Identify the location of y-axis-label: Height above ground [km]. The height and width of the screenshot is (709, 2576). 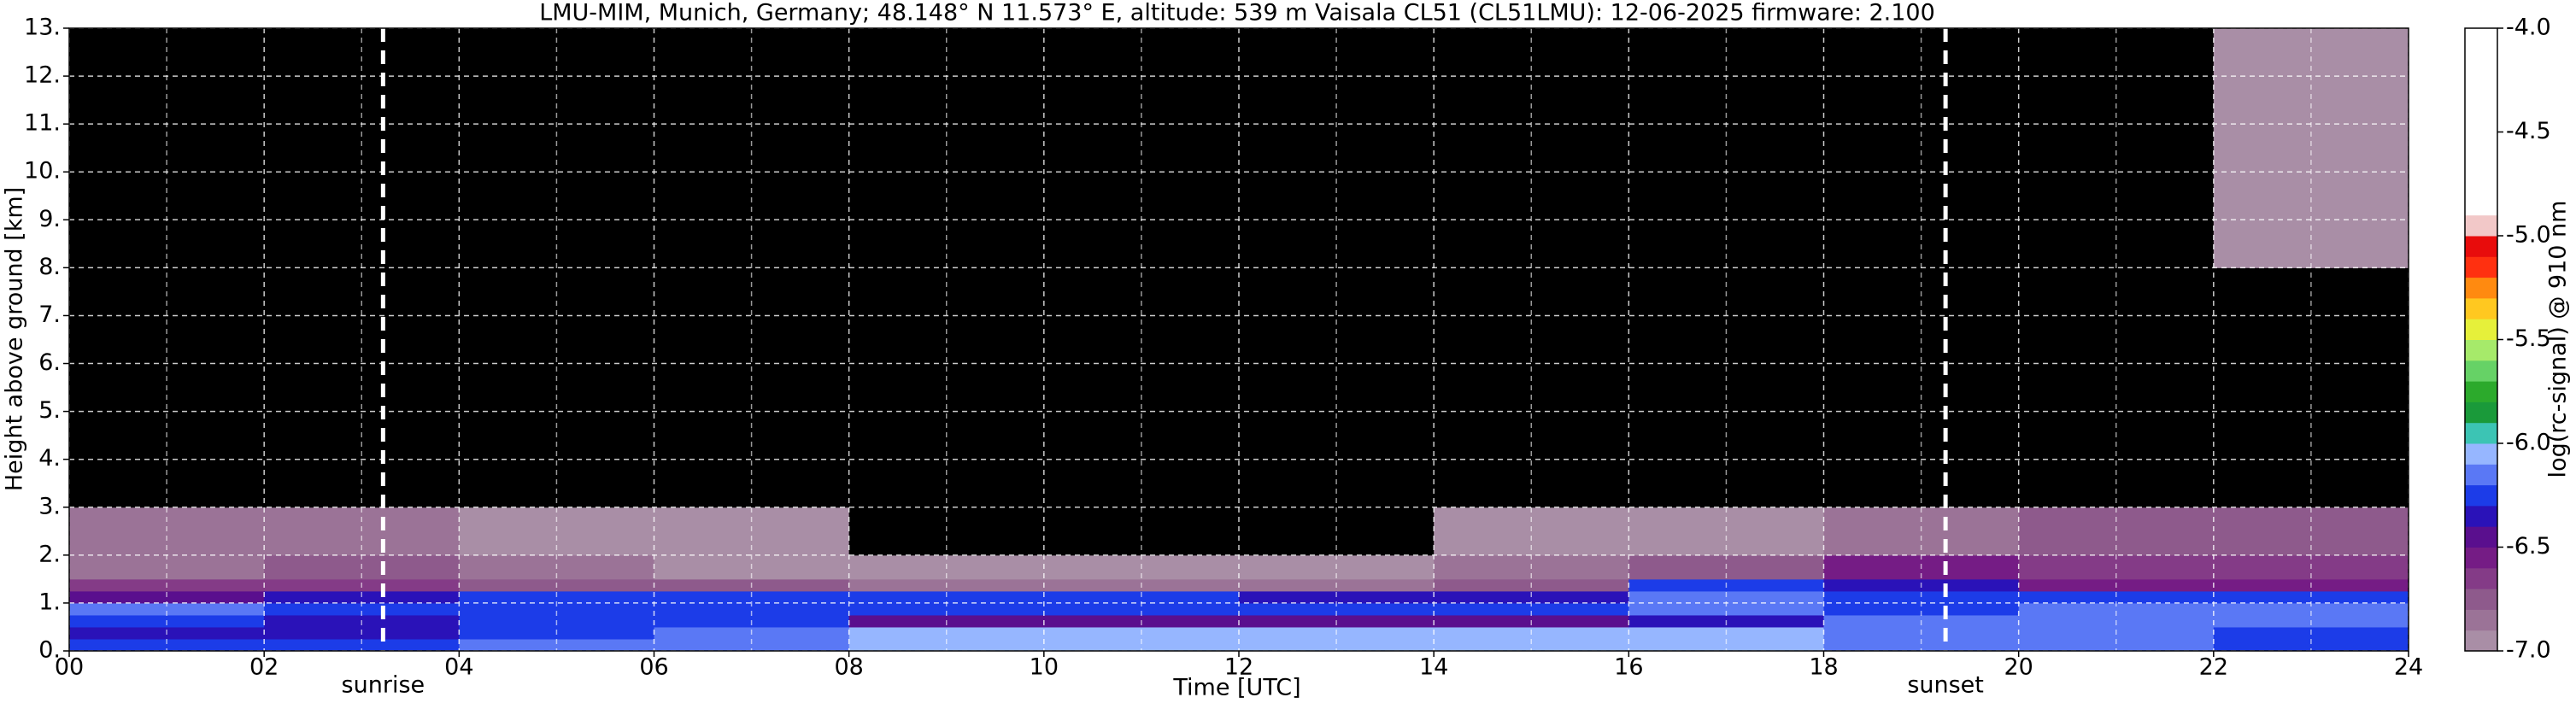
(15, 339).